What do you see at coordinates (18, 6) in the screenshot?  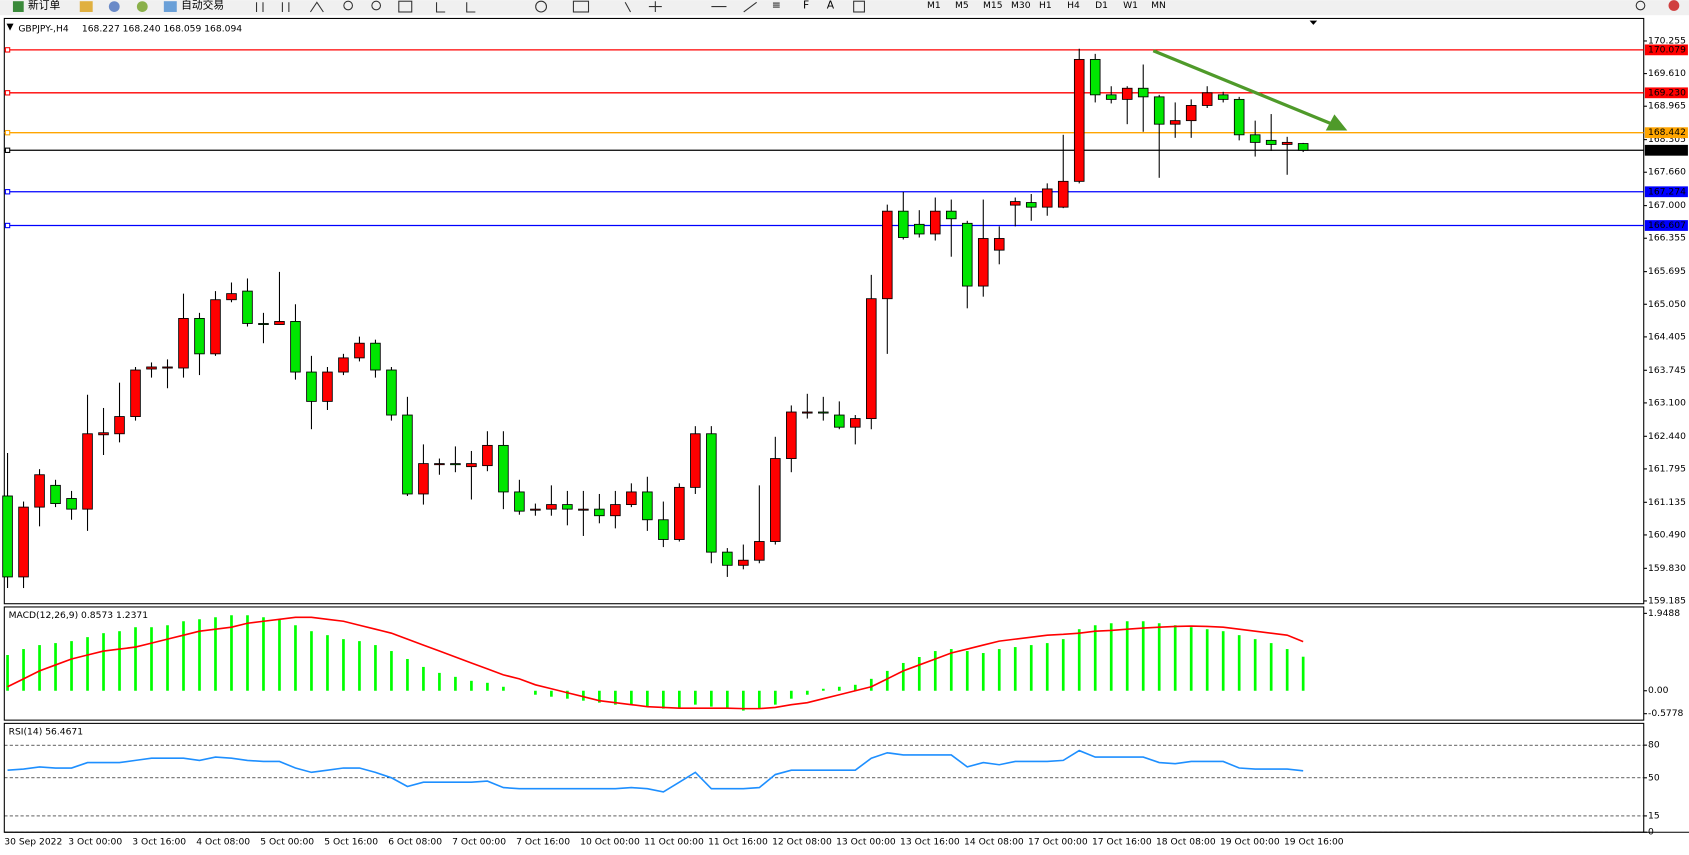 I see `order-icon` at bounding box center [18, 6].